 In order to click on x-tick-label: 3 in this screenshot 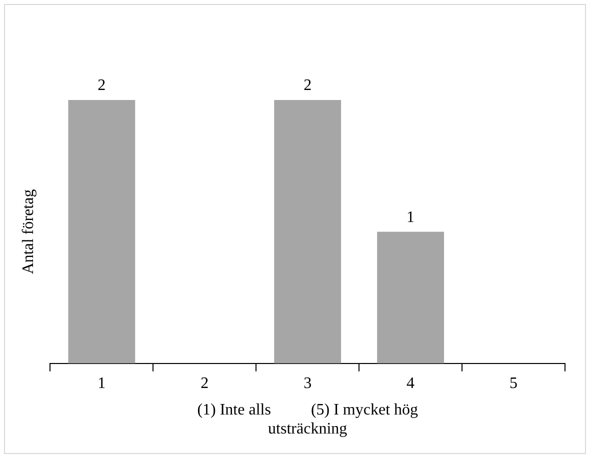, I will do `click(308, 383)`.